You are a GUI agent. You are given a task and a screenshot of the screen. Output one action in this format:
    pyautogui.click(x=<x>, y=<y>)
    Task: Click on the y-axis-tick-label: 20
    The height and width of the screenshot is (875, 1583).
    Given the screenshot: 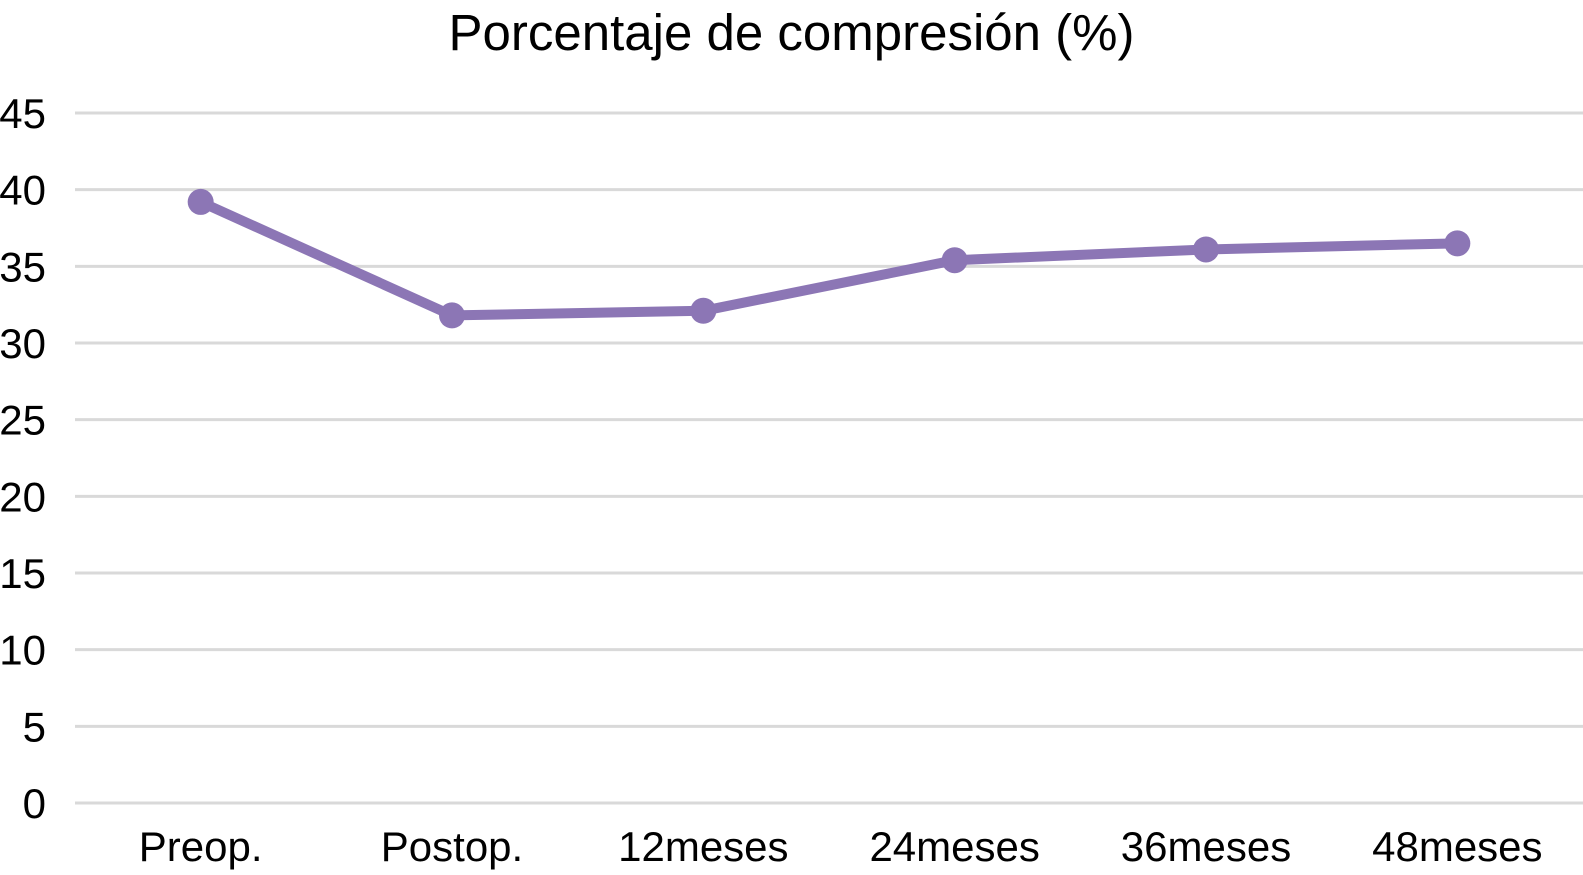 What is the action you would take?
    pyautogui.click(x=23, y=496)
    